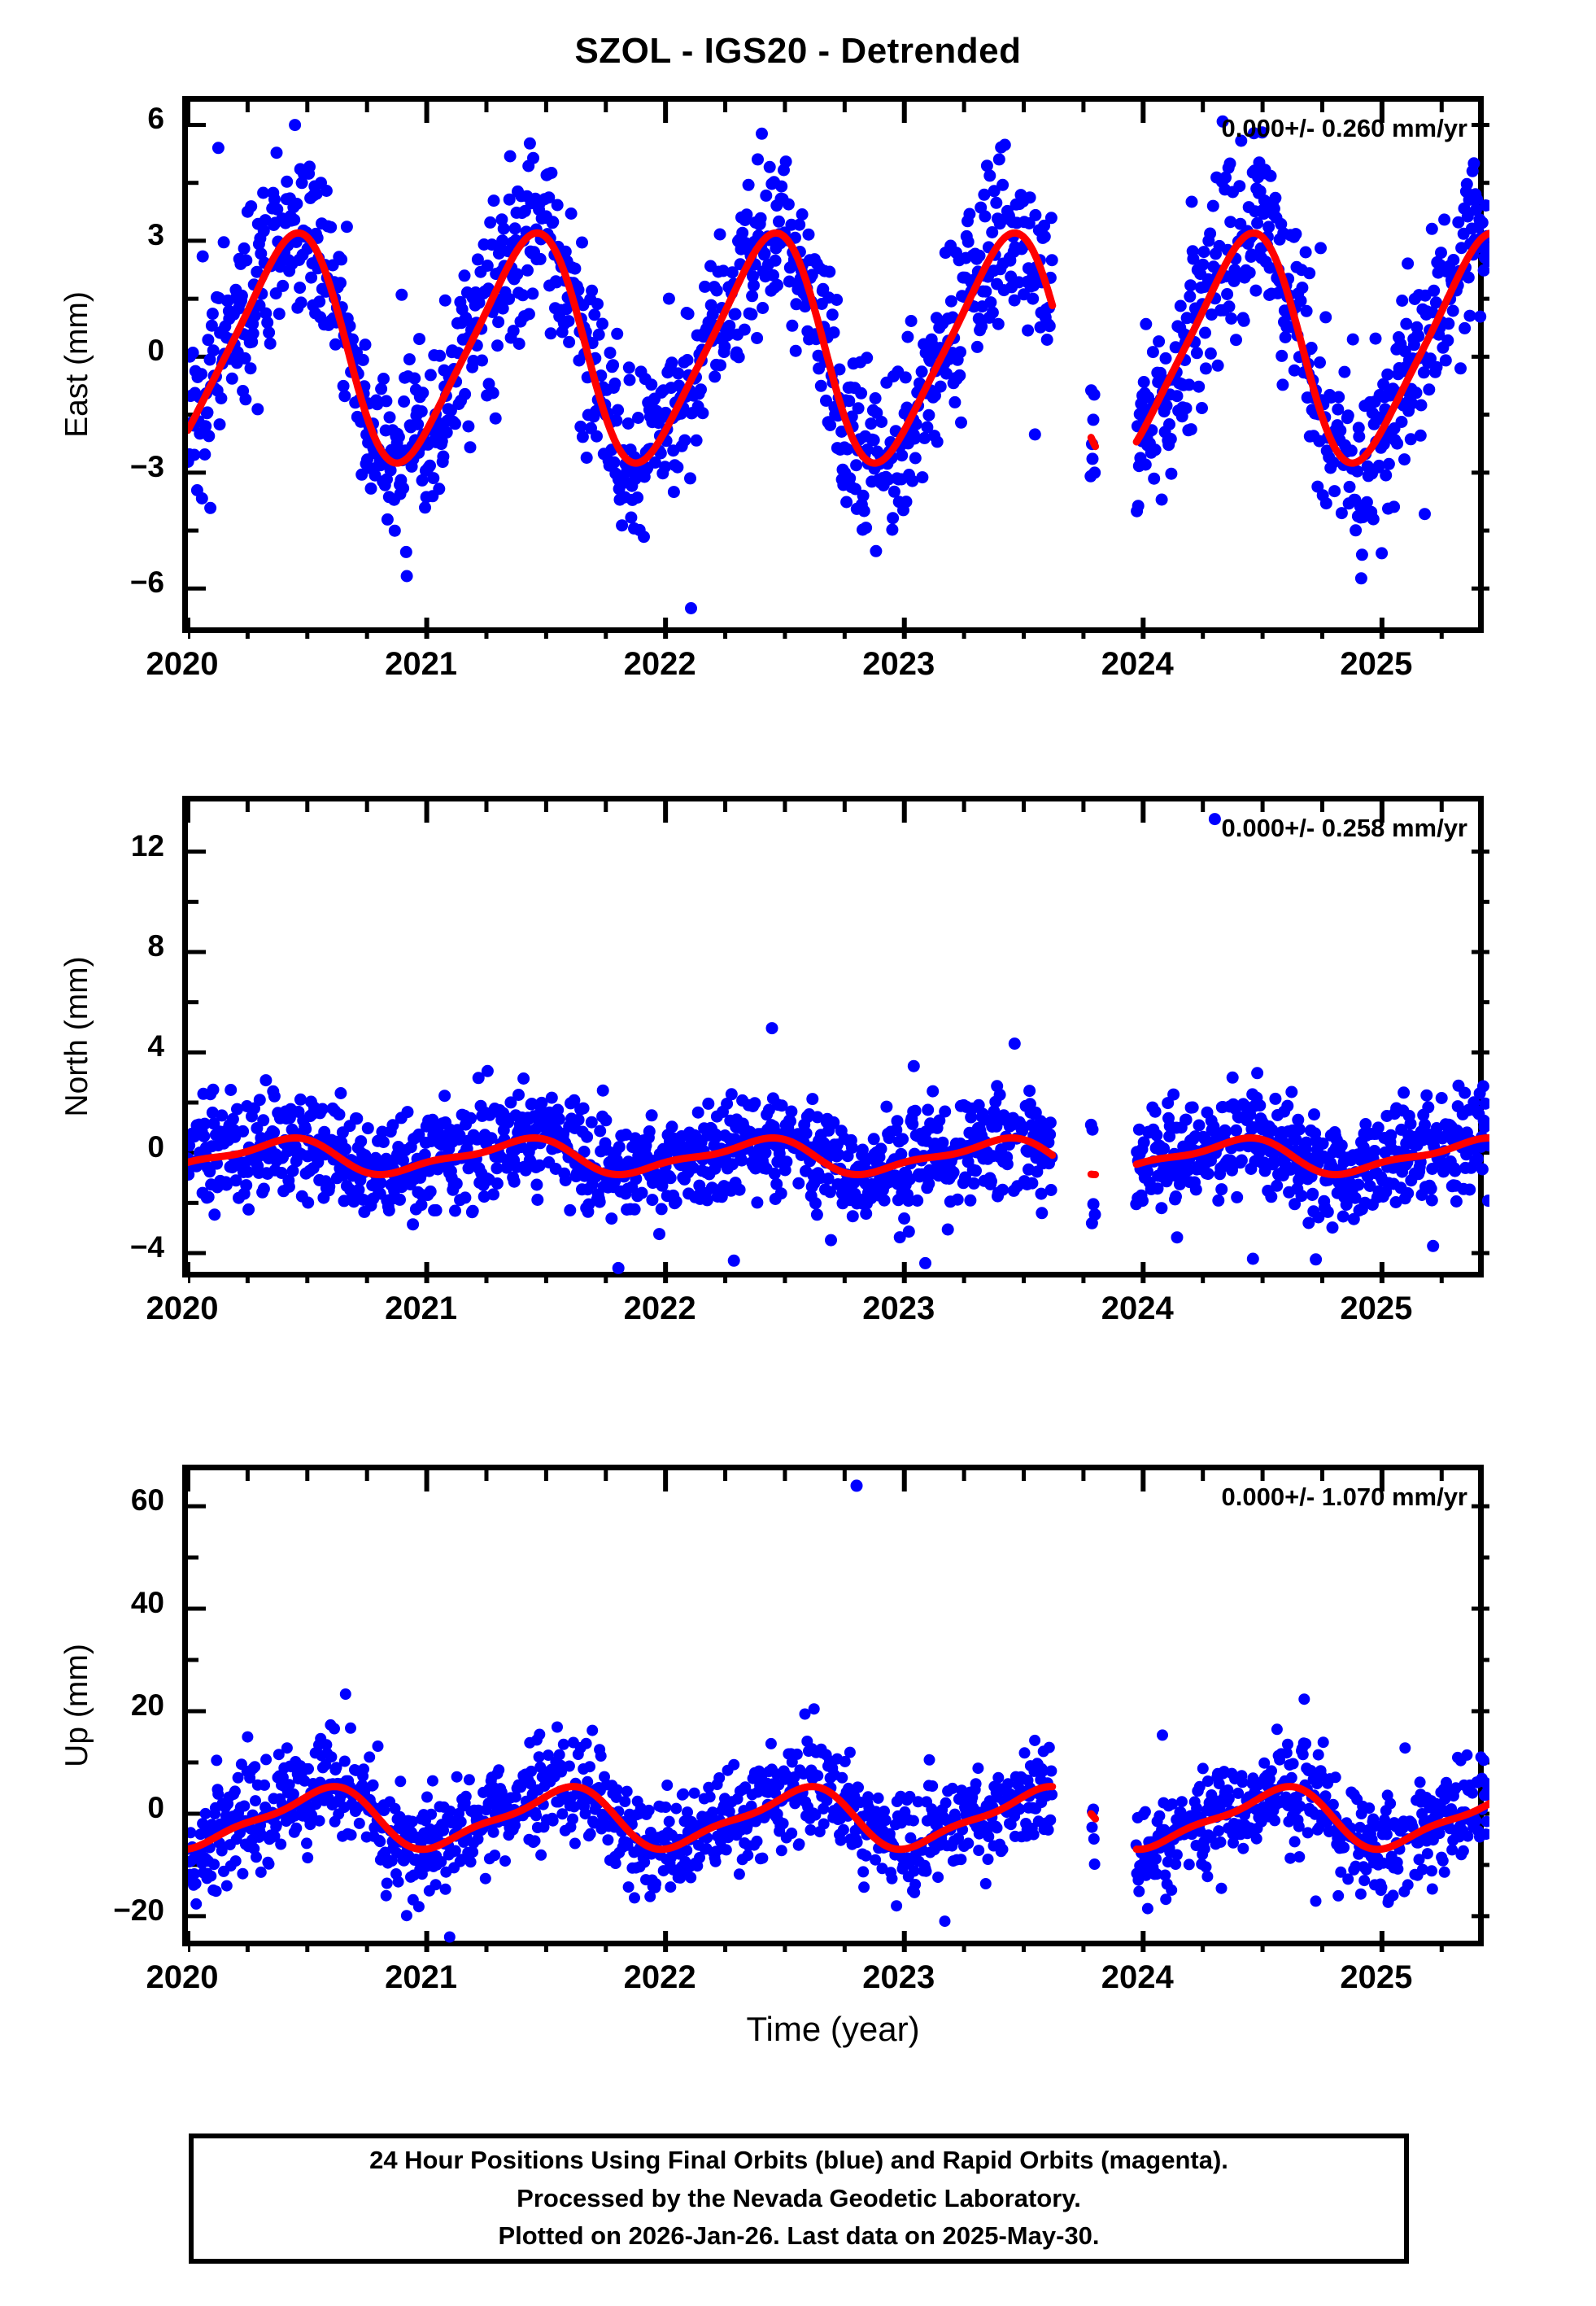 The image size is (1596, 2306). Describe the element at coordinates (659, 664) in the screenshot. I see `xtick-label-east: 2022` at that location.